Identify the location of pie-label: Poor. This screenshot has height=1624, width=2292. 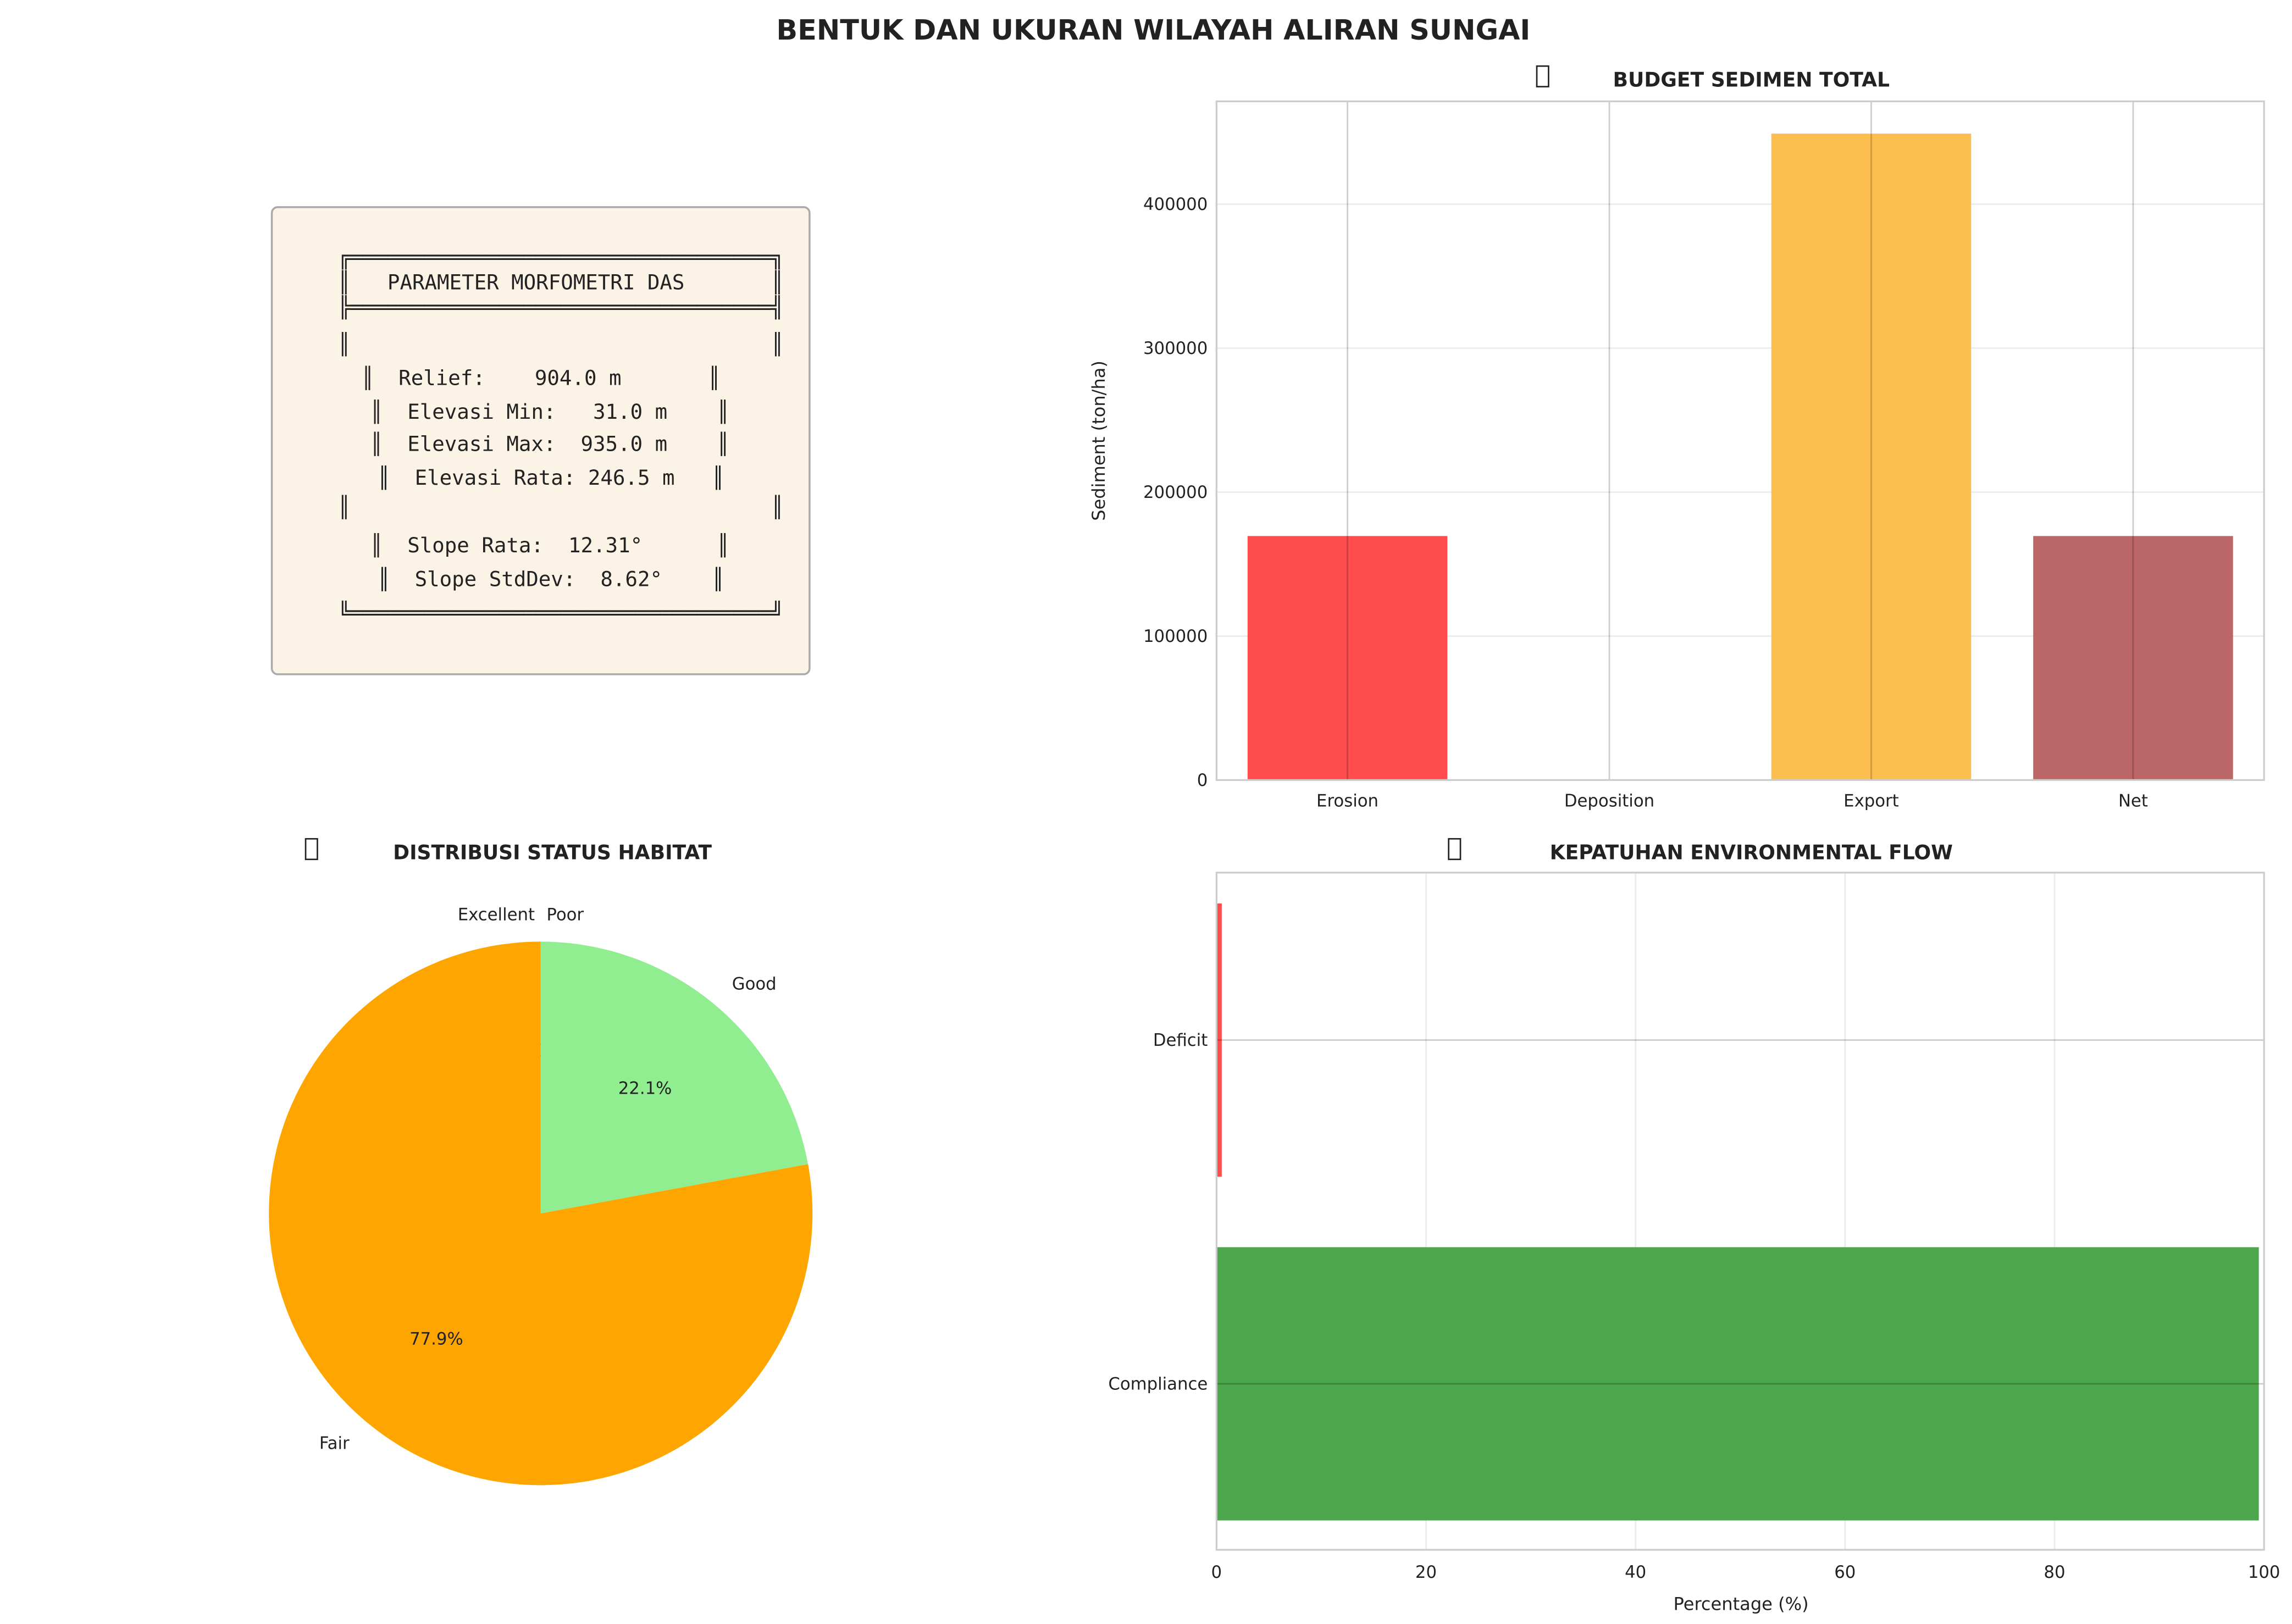
(565, 915).